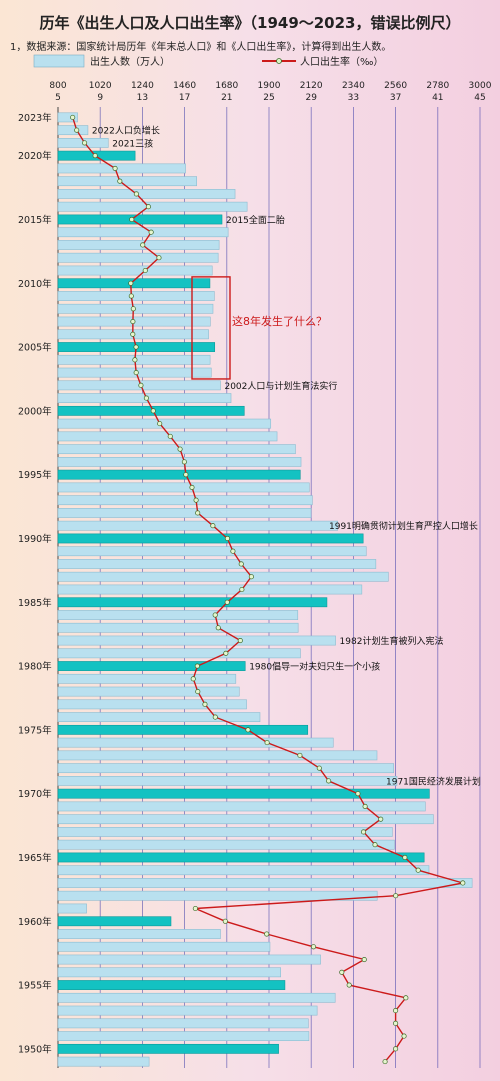 The image size is (500, 1081). What do you see at coordinates (35, 603) in the screenshot?
I see `year-label-1985: 1985年` at bounding box center [35, 603].